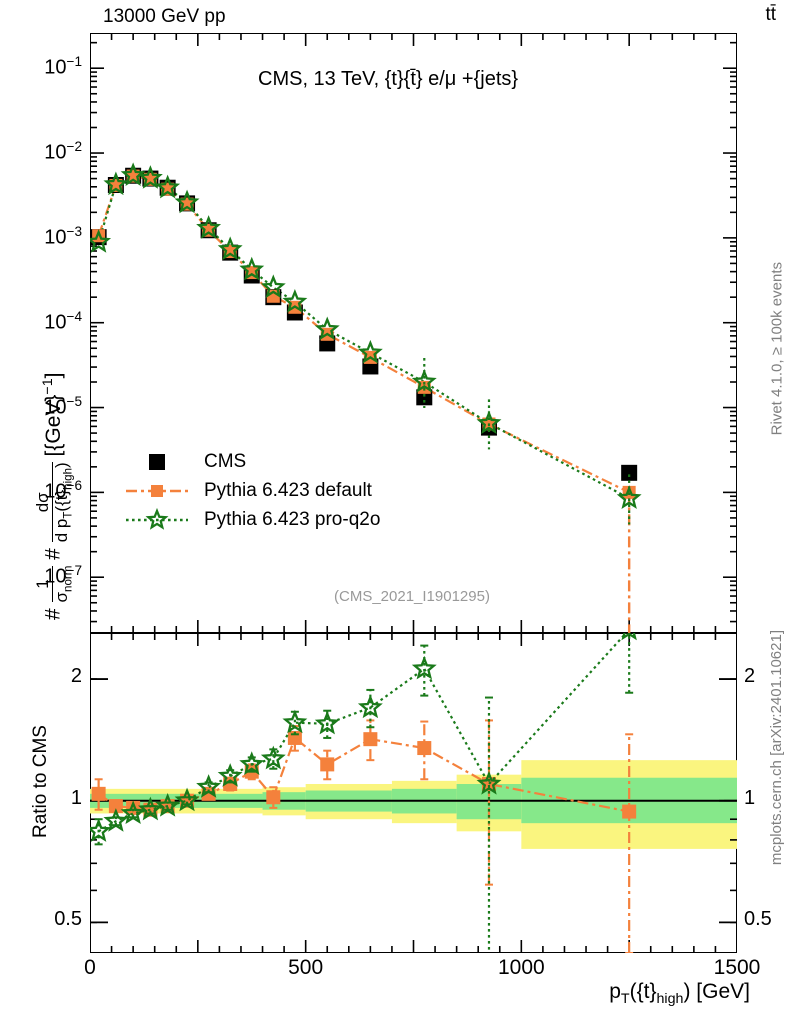  Describe the element at coordinates (758, 919) in the screenshot. I see `ratio-tick-label-right: 0.5` at that location.